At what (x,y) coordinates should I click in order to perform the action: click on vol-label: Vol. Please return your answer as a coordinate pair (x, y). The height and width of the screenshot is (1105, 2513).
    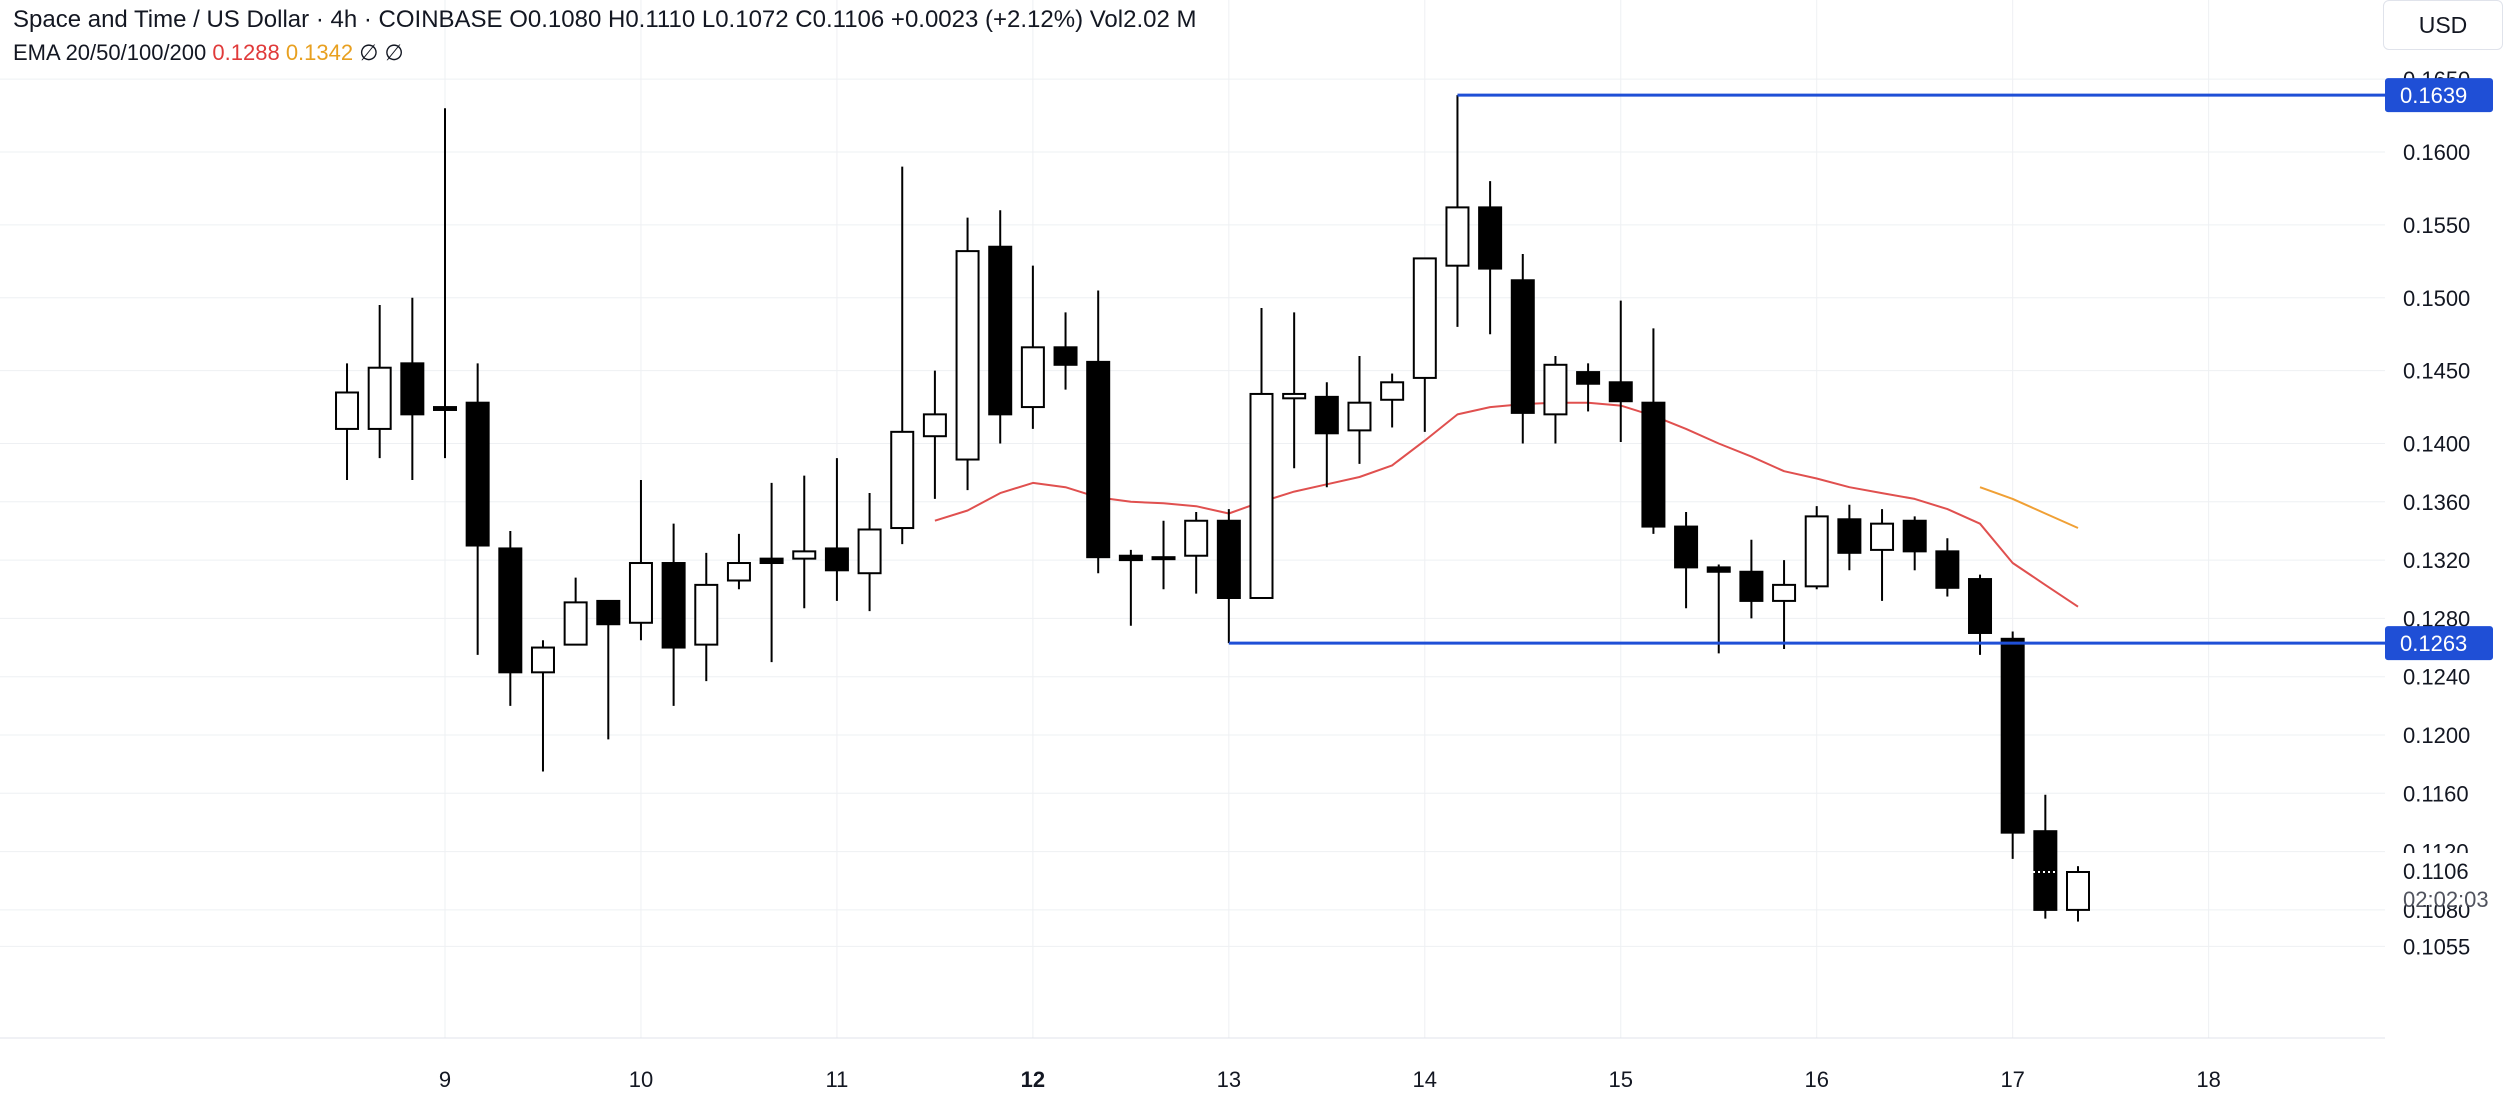
    Looking at the image, I should click on (1106, 19).